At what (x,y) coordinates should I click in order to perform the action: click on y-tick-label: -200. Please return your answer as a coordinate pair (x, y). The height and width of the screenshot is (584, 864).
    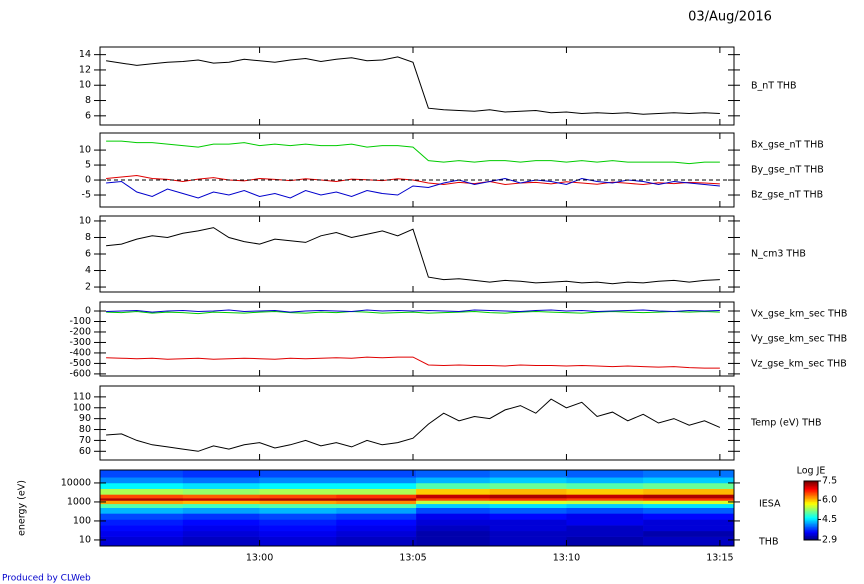
    Looking at the image, I should click on (80, 331).